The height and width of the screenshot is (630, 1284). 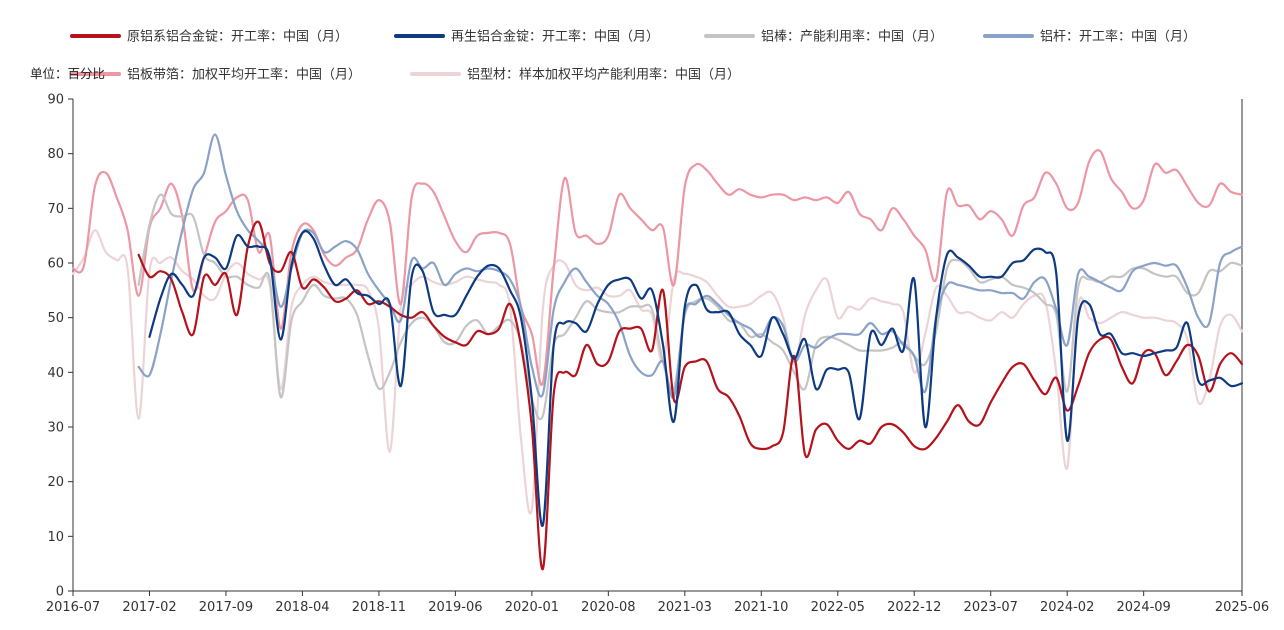 What do you see at coordinates (555, 37) in the screenshot?
I see `legend-label-1: 再生铝合金锭：开工率：中国（月）` at bounding box center [555, 37].